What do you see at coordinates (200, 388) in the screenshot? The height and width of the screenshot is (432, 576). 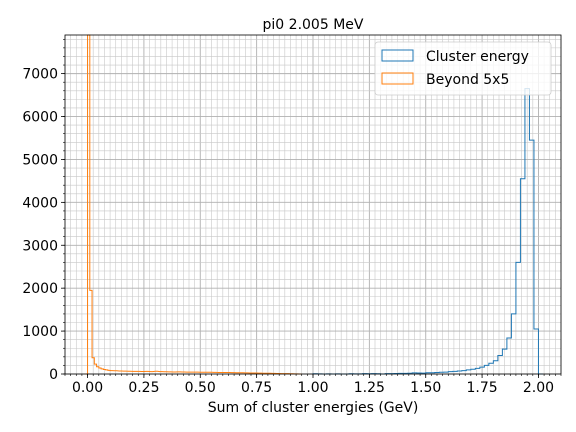 I see `x-tick-label: 0.50` at bounding box center [200, 388].